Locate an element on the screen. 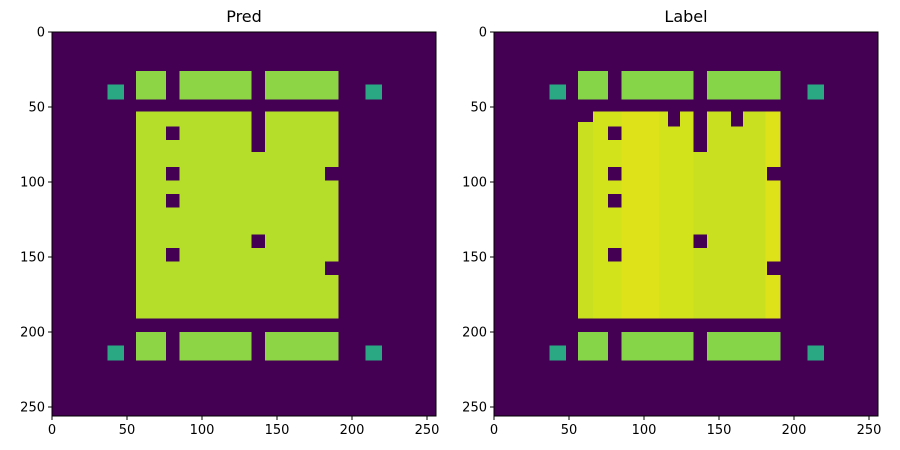  chart-title: Label is located at coordinates (685, 16).